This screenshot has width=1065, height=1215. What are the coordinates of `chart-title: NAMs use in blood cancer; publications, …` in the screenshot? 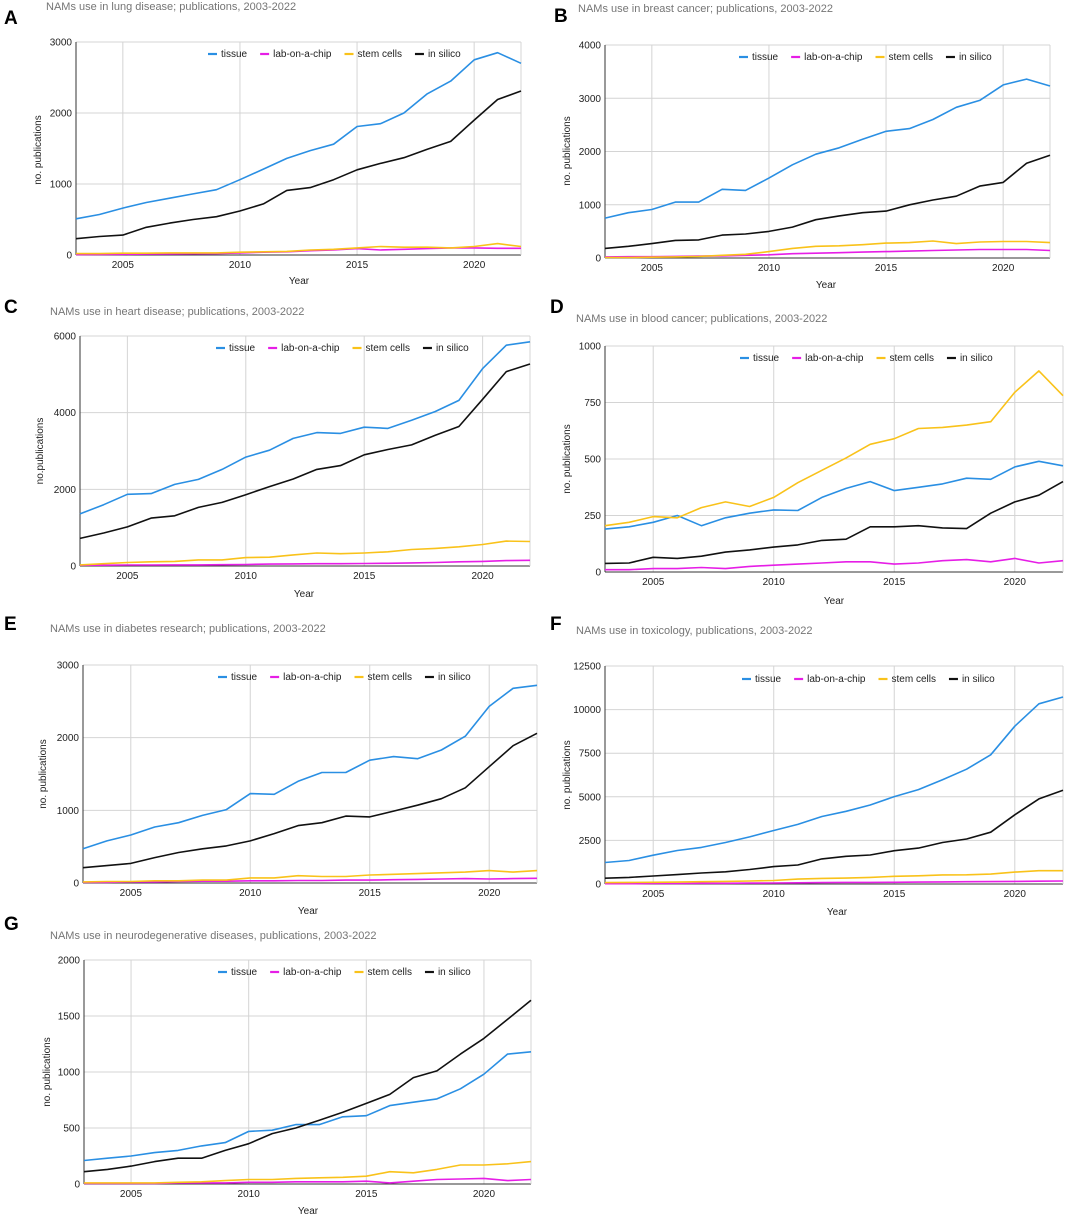 It's located at (701, 319).